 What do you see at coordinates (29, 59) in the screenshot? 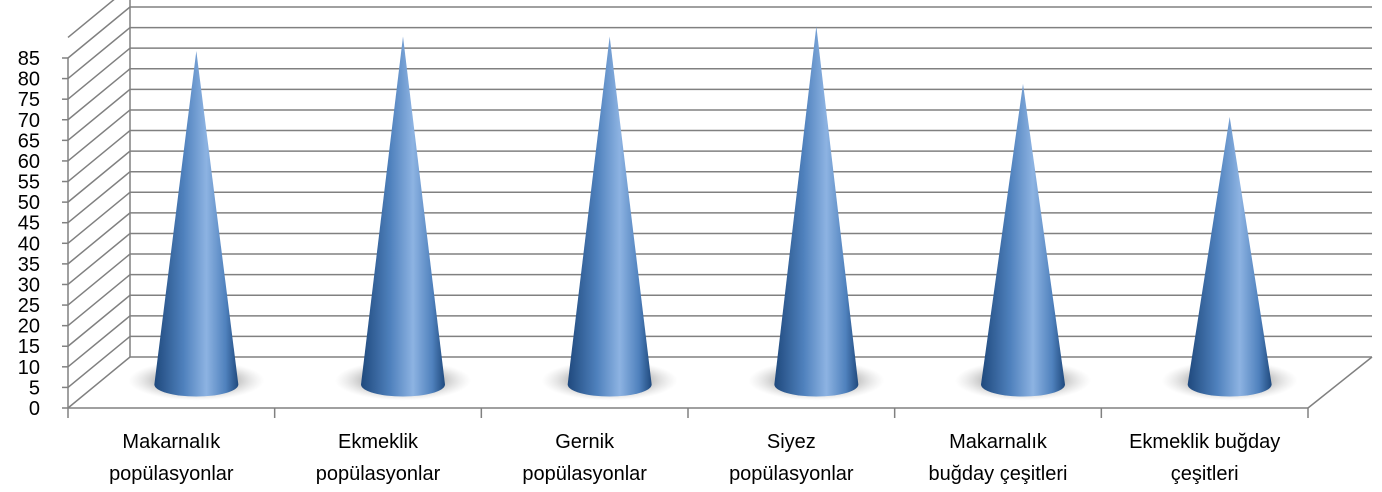
I see `y-tick-label: 85` at bounding box center [29, 59].